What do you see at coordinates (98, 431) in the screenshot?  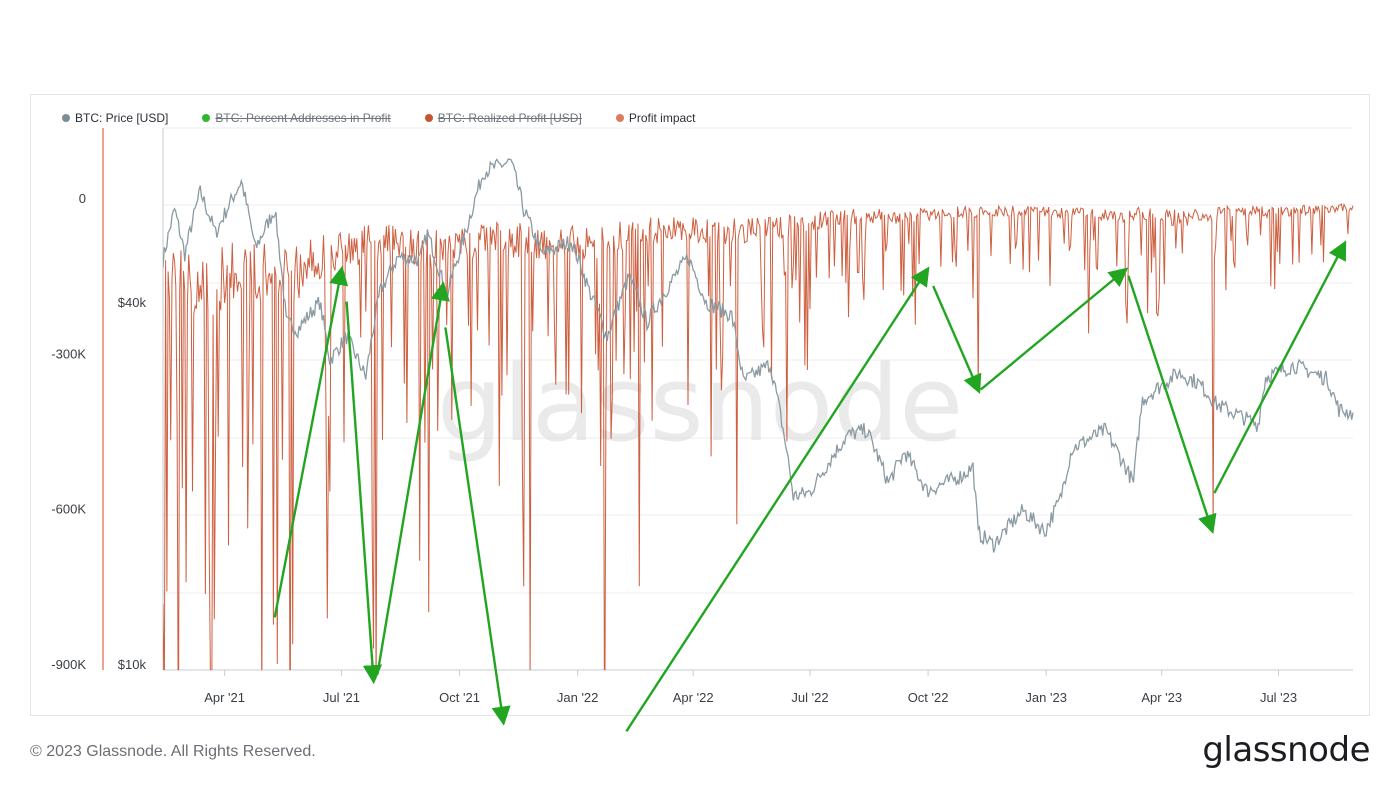 I see `y-axis-ticks: 0 -300K -600K -900K $40k $10k` at bounding box center [98, 431].